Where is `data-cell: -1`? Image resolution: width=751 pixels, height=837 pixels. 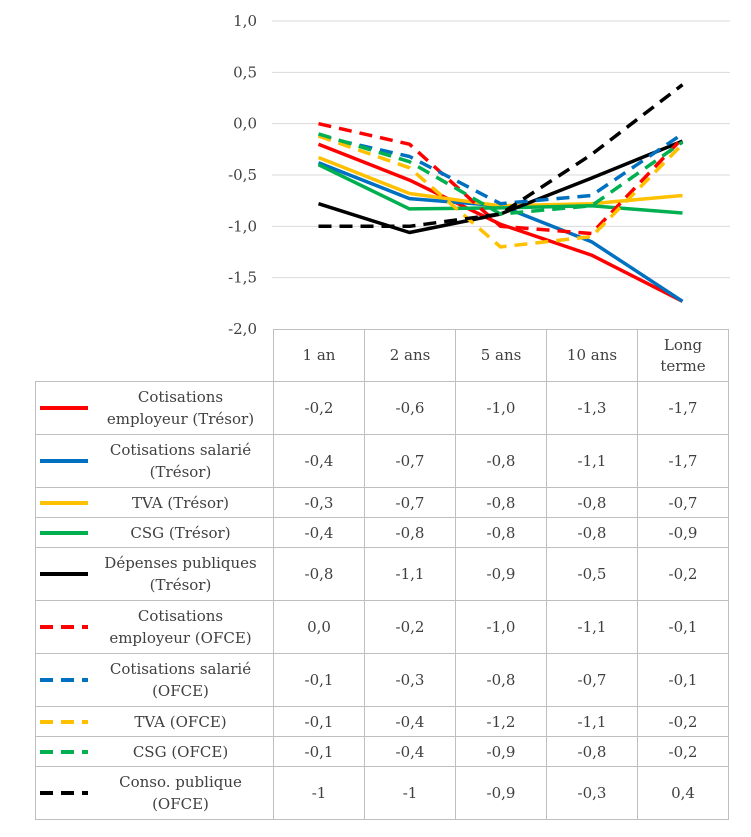 data-cell: -1 is located at coordinates (410, 793).